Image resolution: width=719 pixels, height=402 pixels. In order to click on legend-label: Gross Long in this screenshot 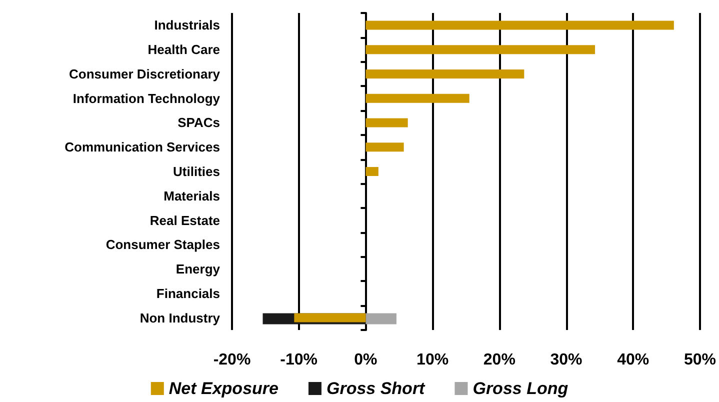, I will do `click(520, 388)`.